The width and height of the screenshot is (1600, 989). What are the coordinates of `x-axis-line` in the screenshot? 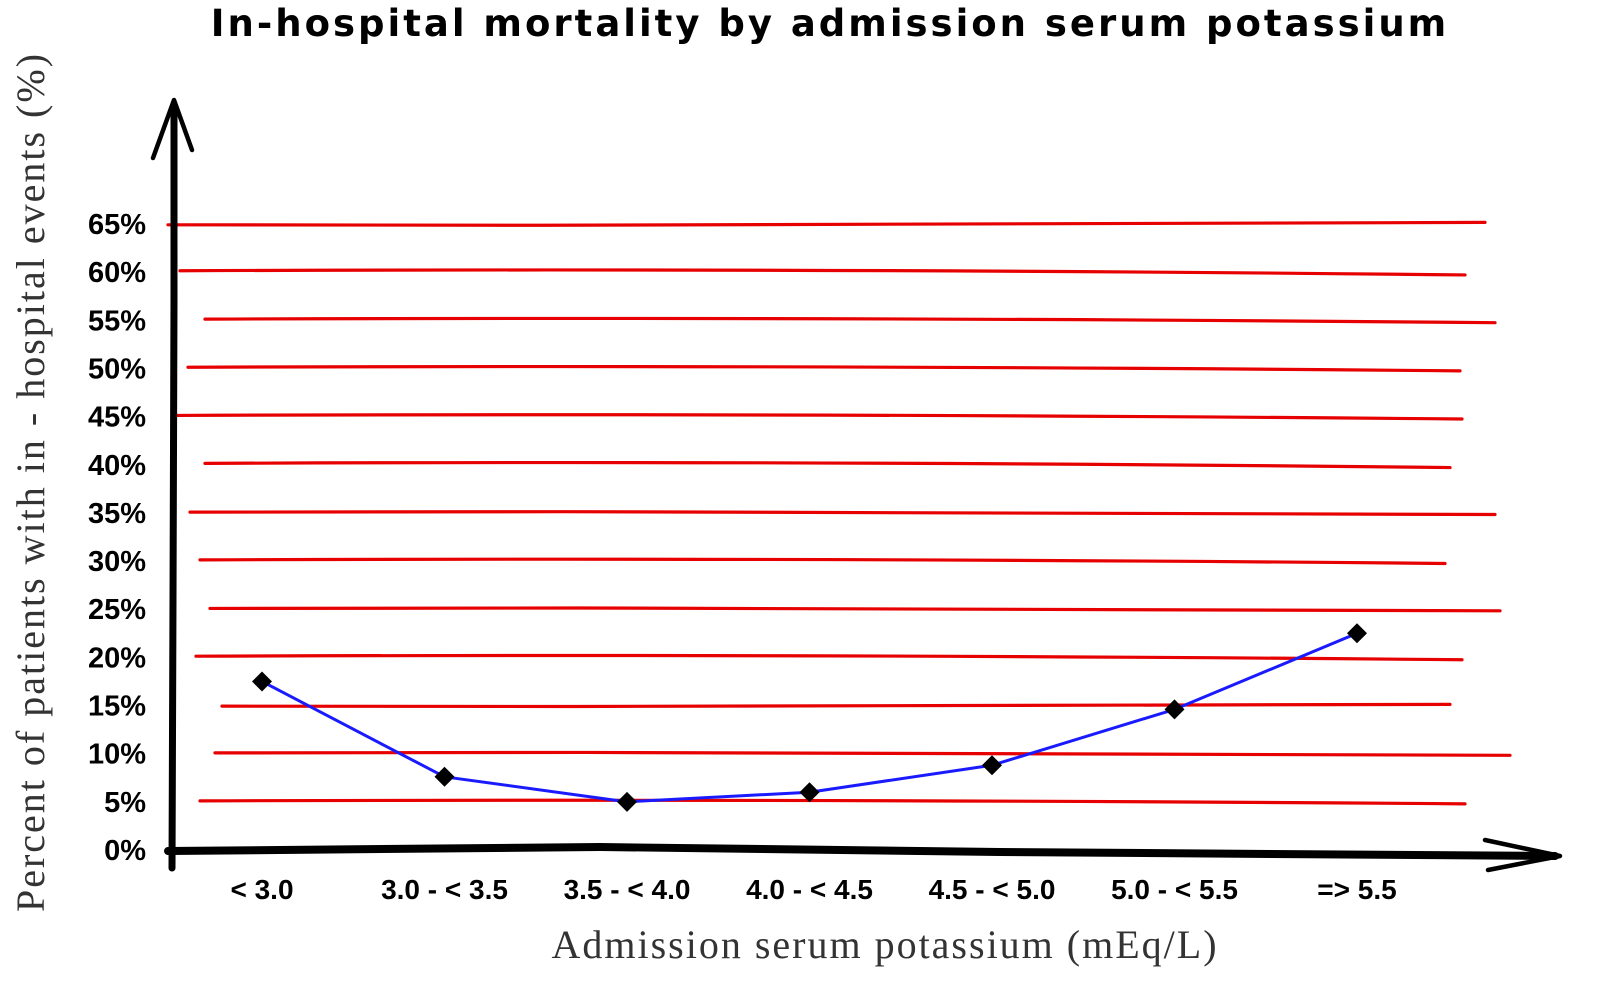 It's located at (861, 851).